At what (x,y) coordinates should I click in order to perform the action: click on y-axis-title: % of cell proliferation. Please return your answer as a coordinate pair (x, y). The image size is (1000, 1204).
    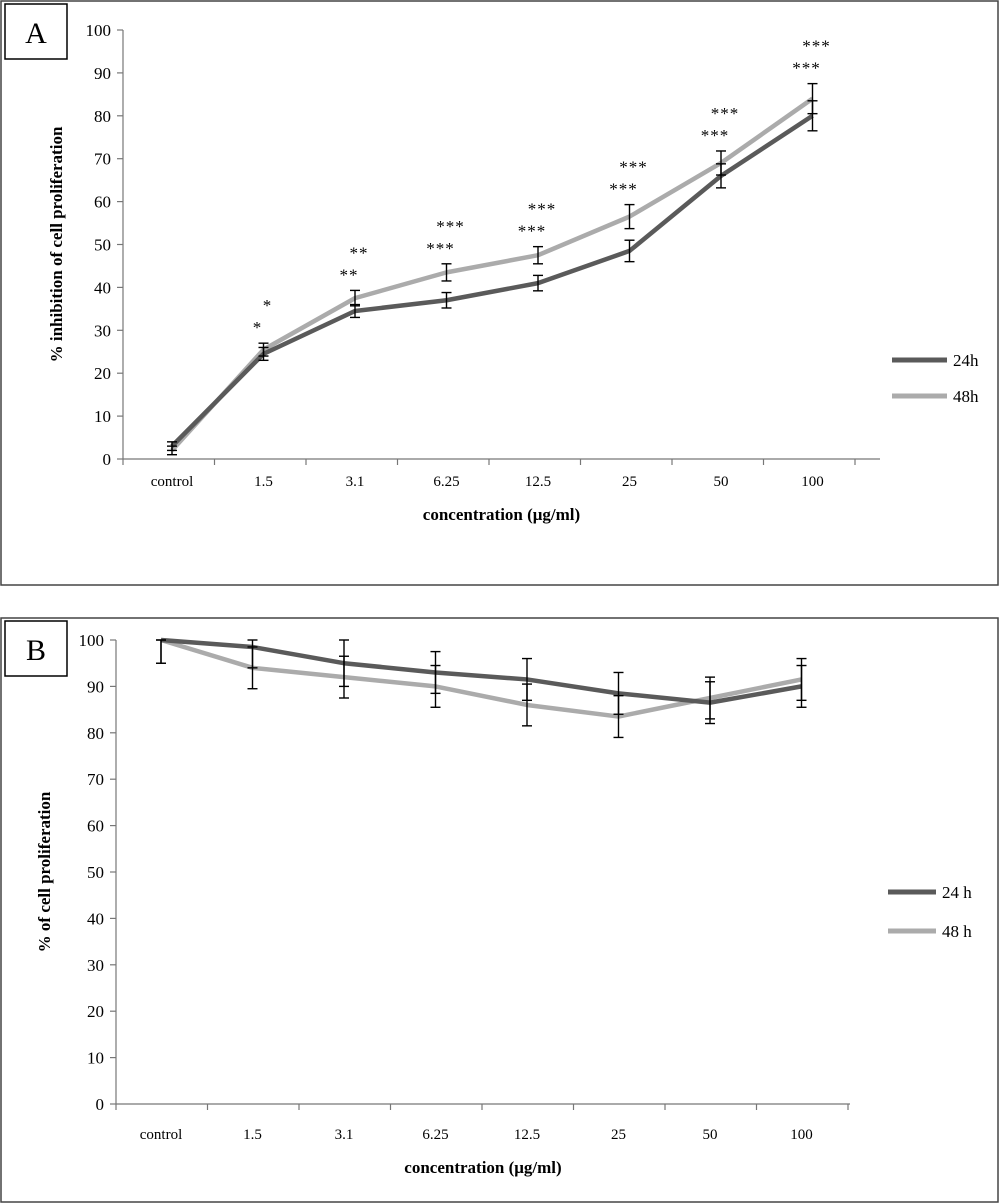
    Looking at the image, I should click on (44, 871).